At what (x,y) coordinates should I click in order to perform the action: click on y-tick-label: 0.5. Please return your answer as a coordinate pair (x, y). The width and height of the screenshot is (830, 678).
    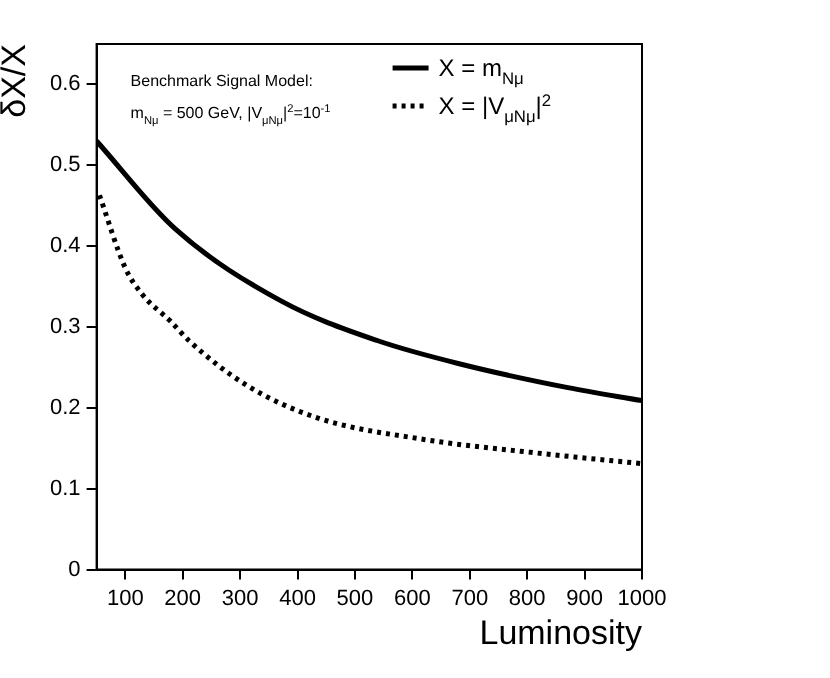
    Looking at the image, I should click on (65, 165).